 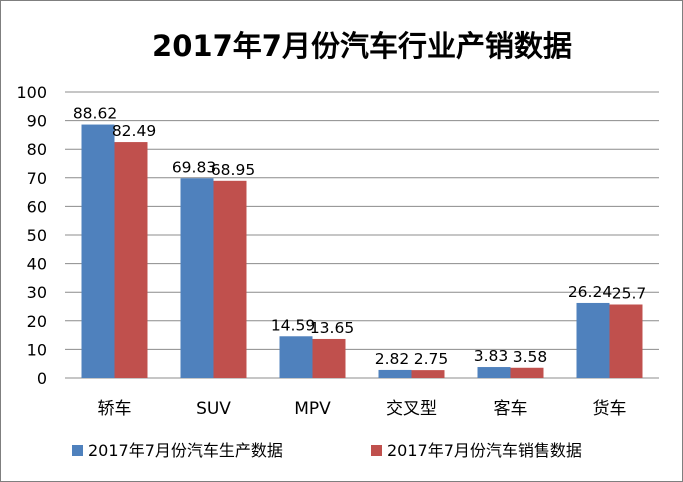 I want to click on sales-data-label: 3.58, so click(x=530, y=357).